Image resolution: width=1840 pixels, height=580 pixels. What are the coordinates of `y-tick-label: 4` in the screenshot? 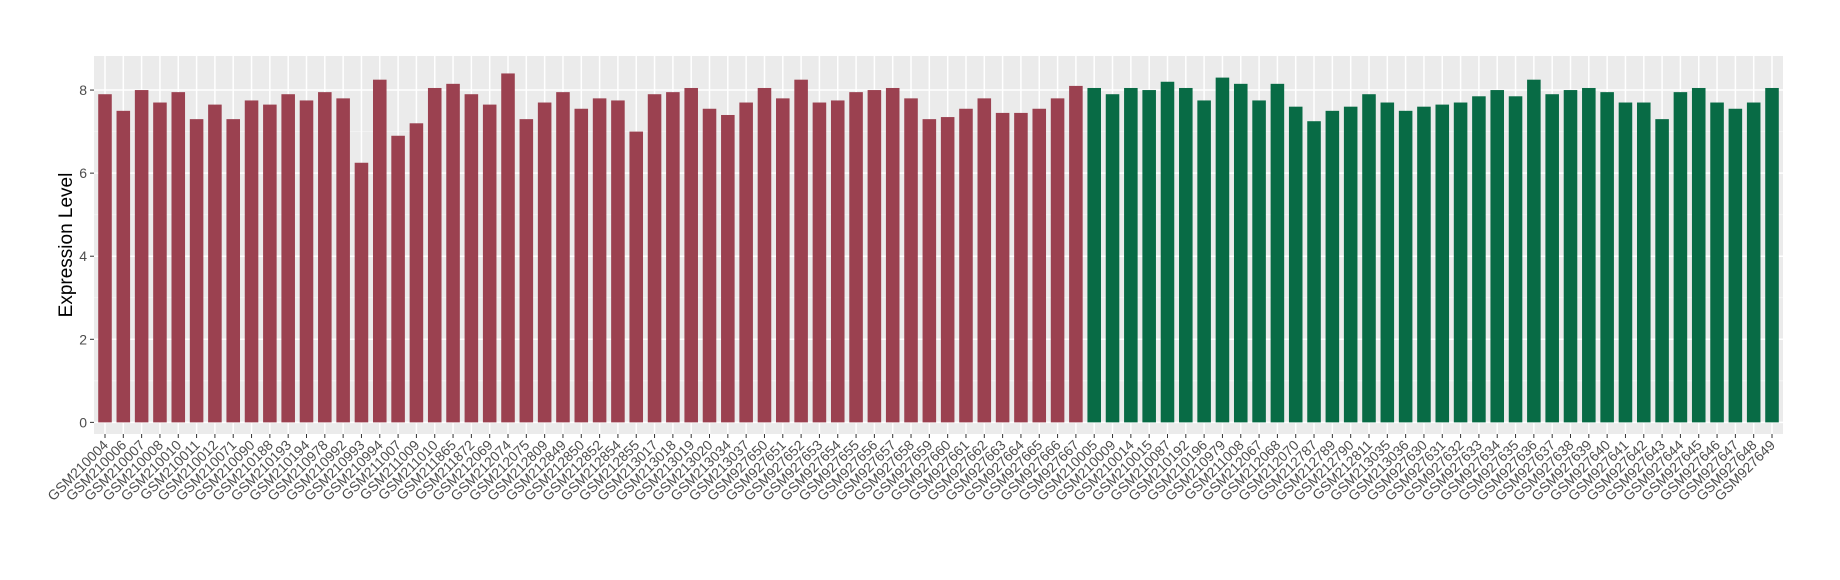 It's located at (83, 256).